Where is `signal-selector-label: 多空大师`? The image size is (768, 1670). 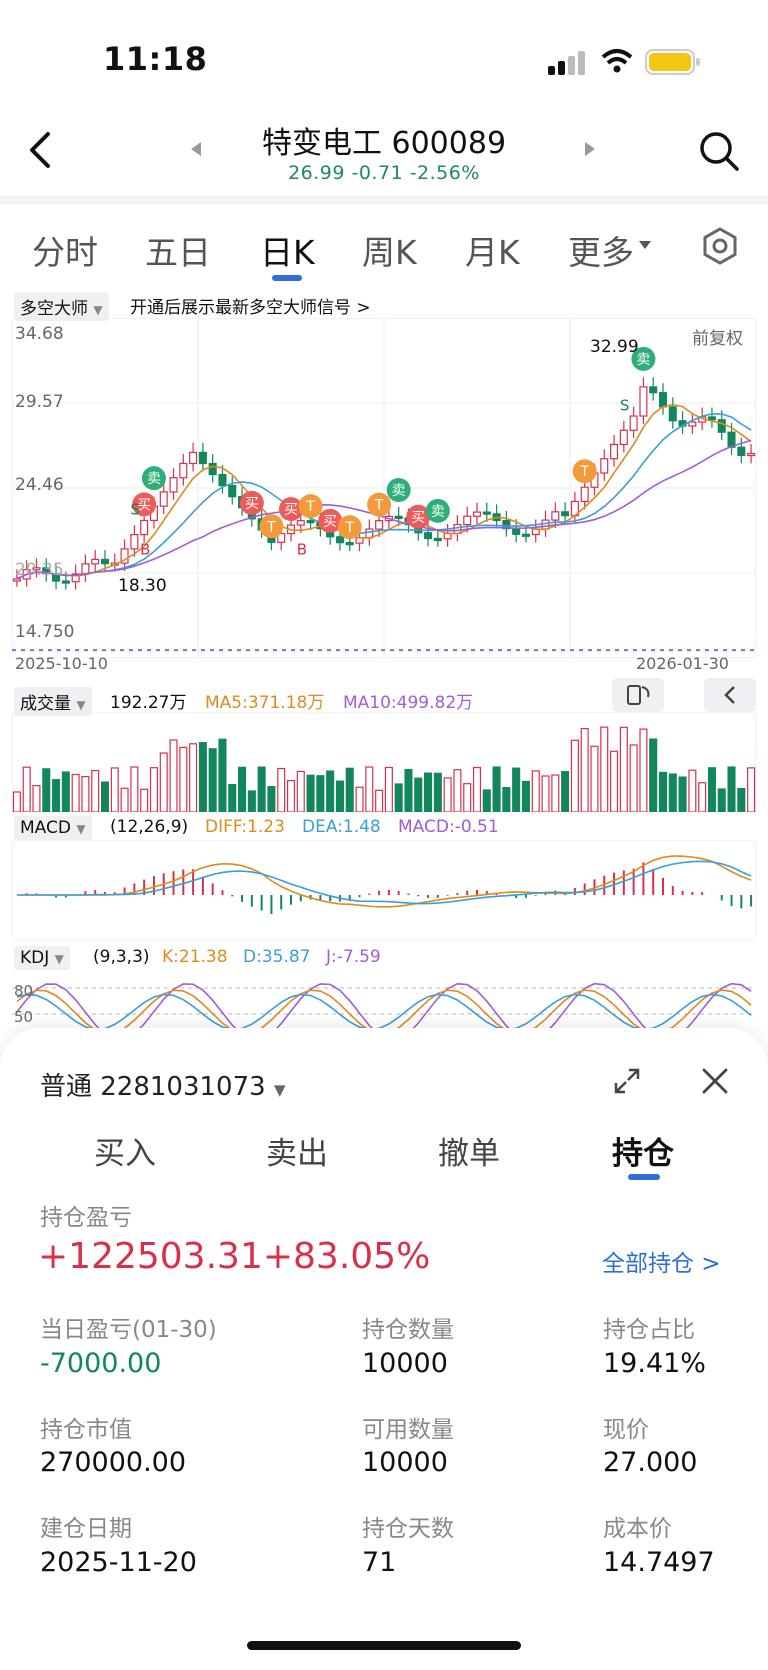
signal-selector-label: 多空大师 is located at coordinates (54, 309).